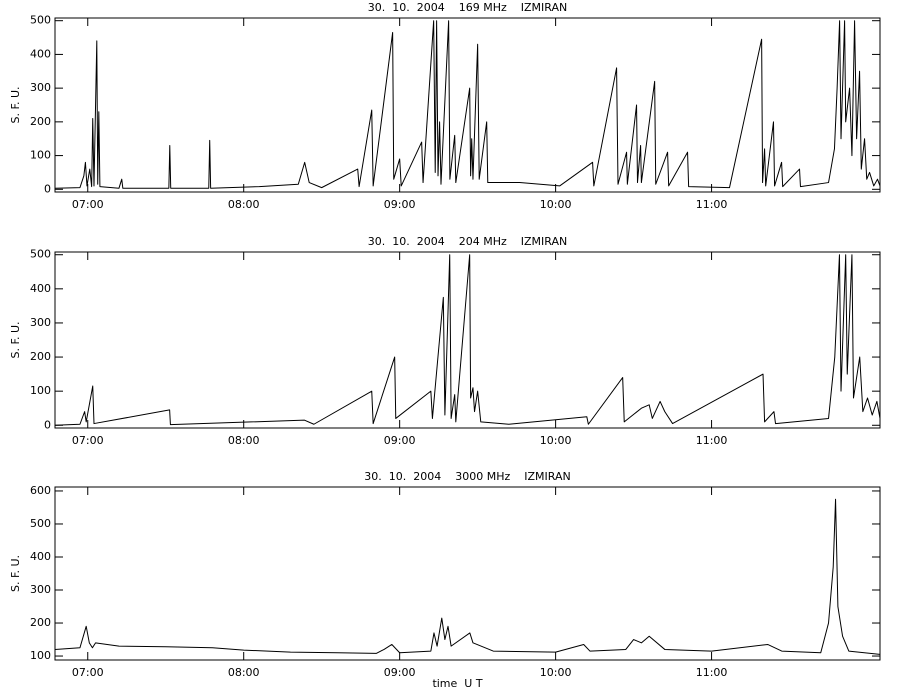 The height and width of the screenshot is (700, 900). Describe the element at coordinates (467, 476) in the screenshot. I see `panel-title: 30. 10. 2004 3000 MHz IZMIRAN` at that location.